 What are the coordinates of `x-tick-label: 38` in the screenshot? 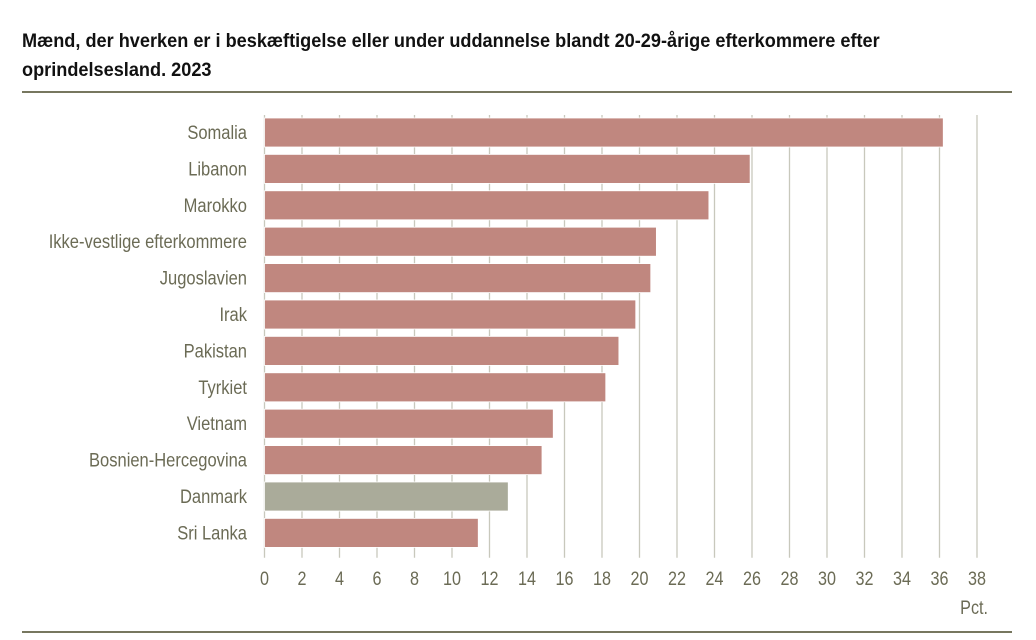 It's located at (977, 579).